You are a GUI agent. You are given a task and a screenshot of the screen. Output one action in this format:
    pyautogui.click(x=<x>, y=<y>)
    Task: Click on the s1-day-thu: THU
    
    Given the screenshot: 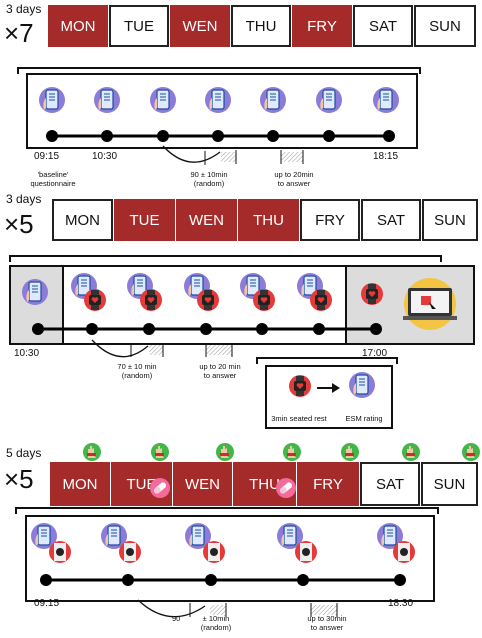 What is the action you would take?
    pyautogui.click(x=261, y=26)
    